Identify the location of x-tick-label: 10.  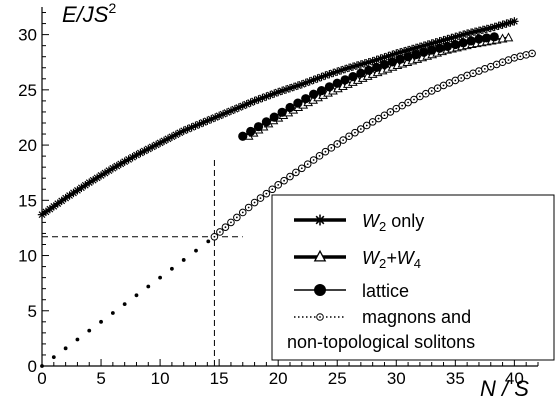
(160, 378).